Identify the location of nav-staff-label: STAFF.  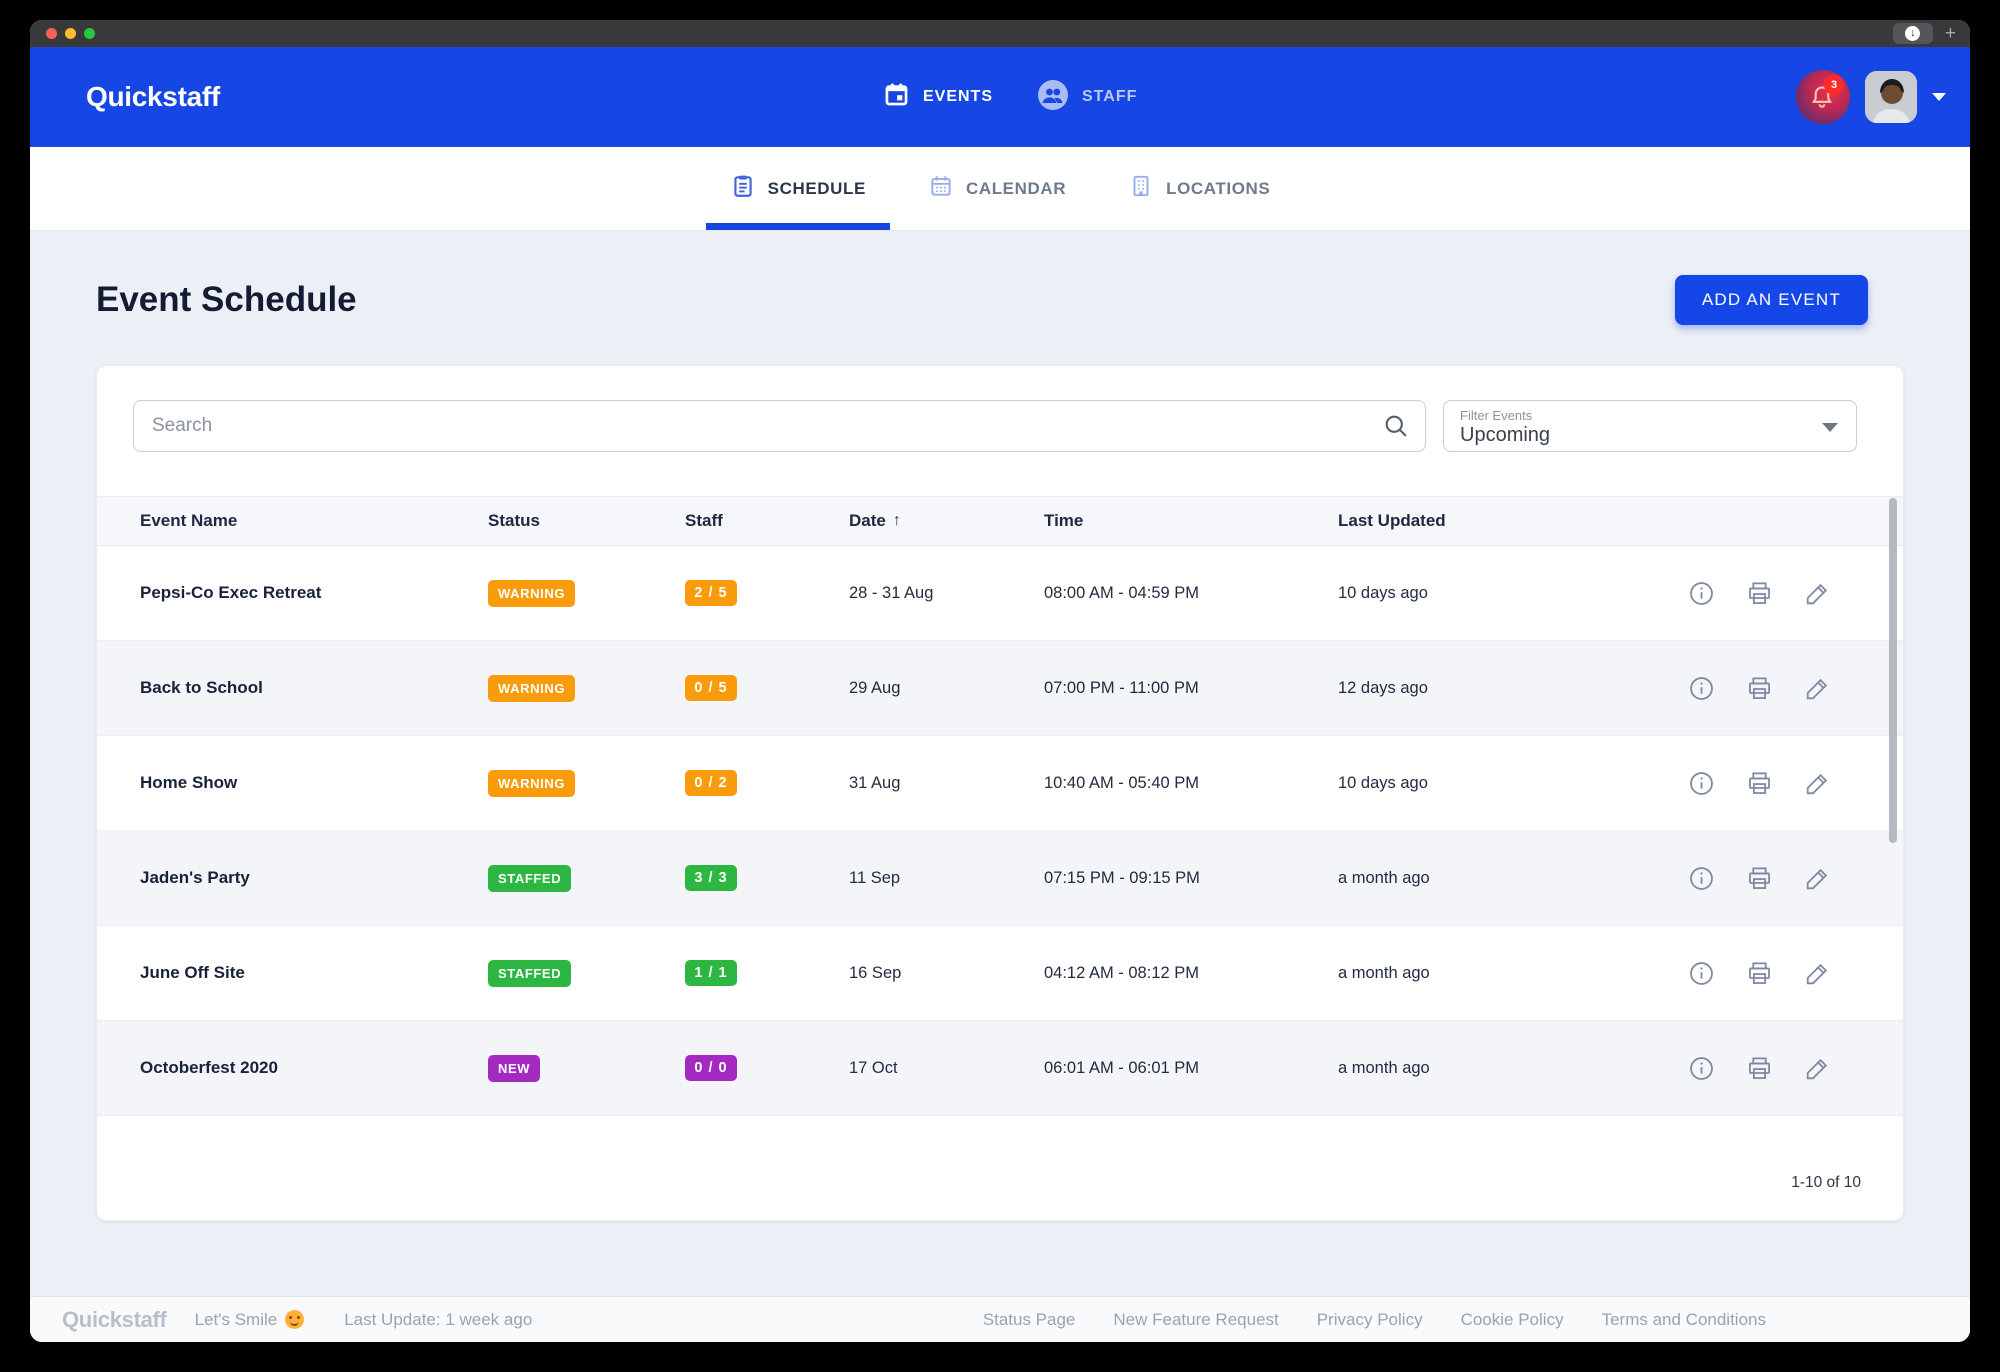
(1110, 96).